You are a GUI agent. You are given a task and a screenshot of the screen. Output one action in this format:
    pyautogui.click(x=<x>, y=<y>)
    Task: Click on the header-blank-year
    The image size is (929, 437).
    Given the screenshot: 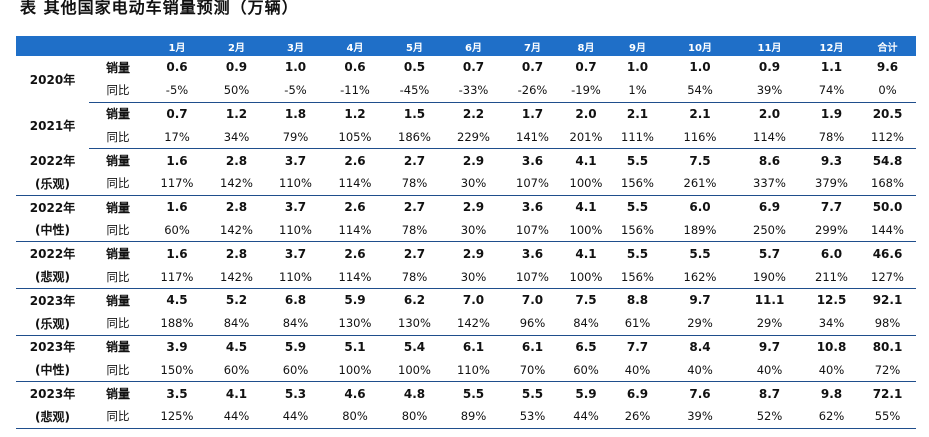 What is the action you would take?
    pyautogui.click(x=52, y=46)
    